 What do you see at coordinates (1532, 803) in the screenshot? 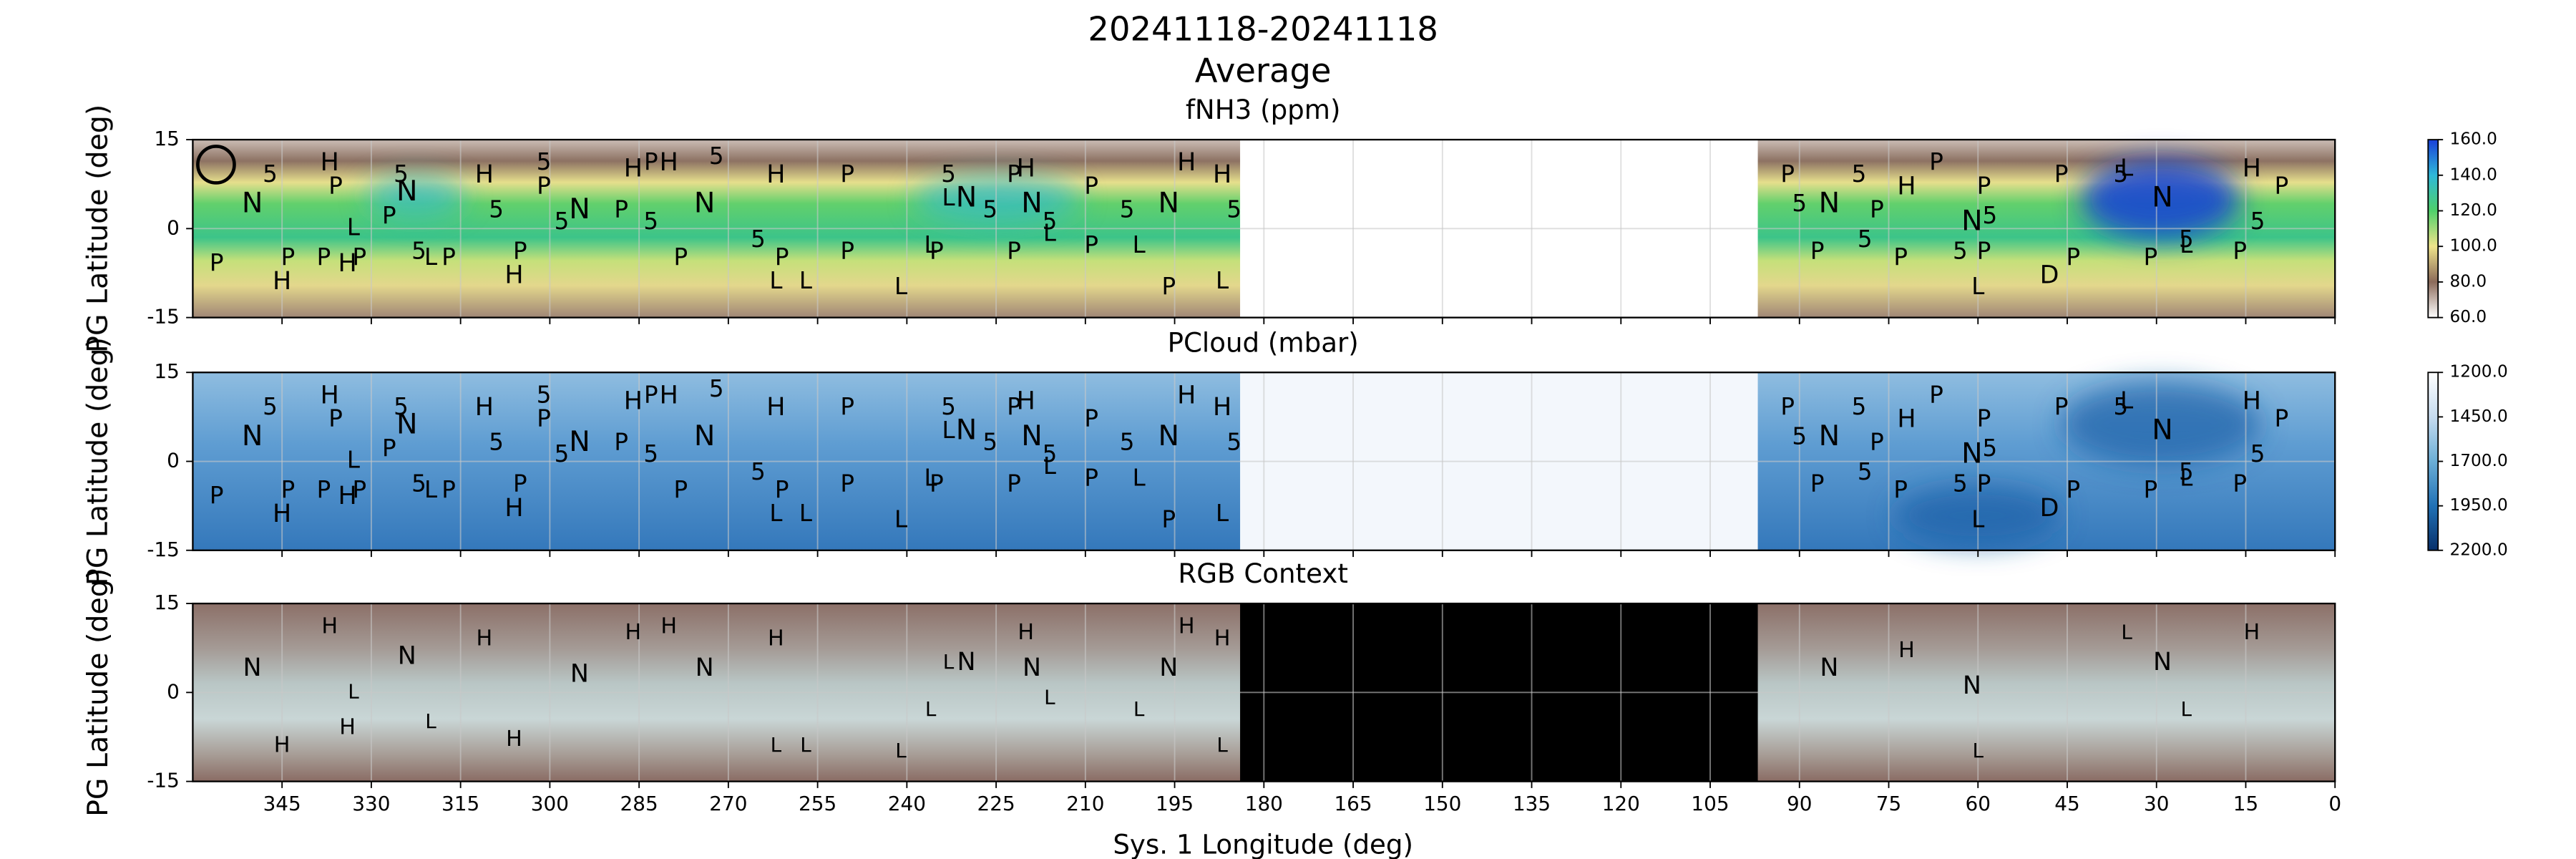
I see `x-tick-label: 135` at bounding box center [1532, 803].